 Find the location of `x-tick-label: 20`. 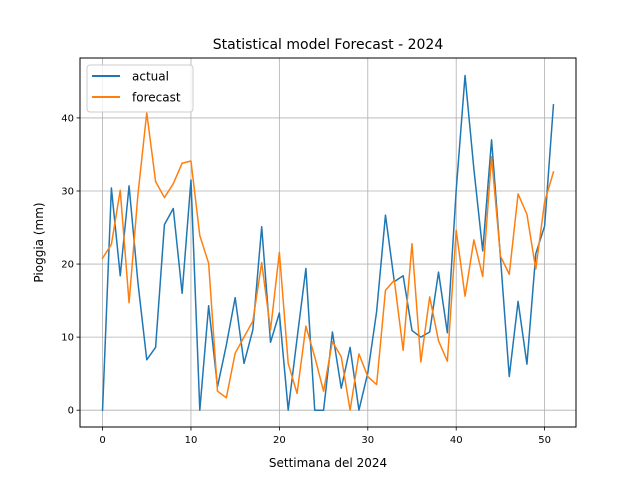

x-tick-label: 20 is located at coordinates (279, 440).